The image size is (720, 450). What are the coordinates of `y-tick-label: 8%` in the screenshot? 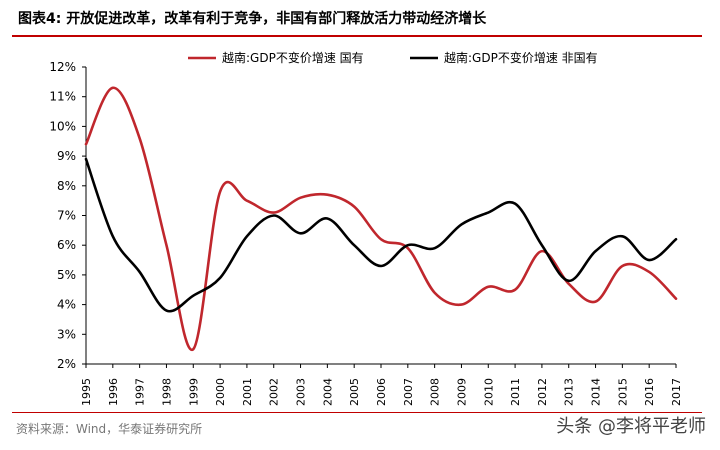 It's located at (66, 186).